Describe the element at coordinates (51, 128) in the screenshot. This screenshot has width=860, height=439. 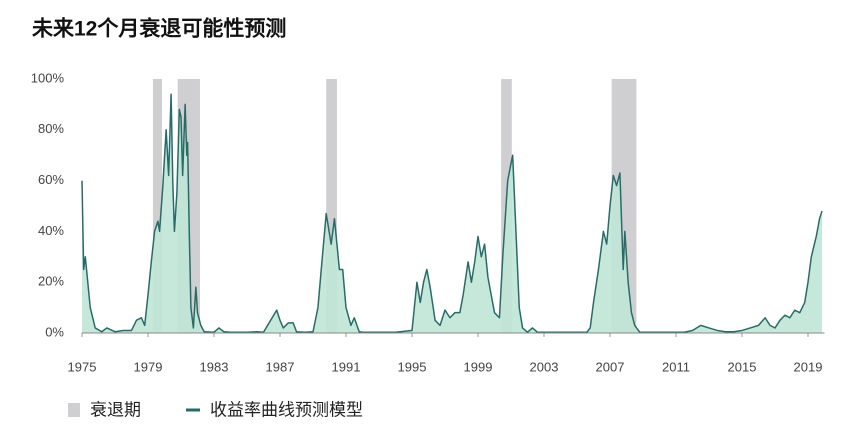
I see `y-tick-label: 80%` at that location.